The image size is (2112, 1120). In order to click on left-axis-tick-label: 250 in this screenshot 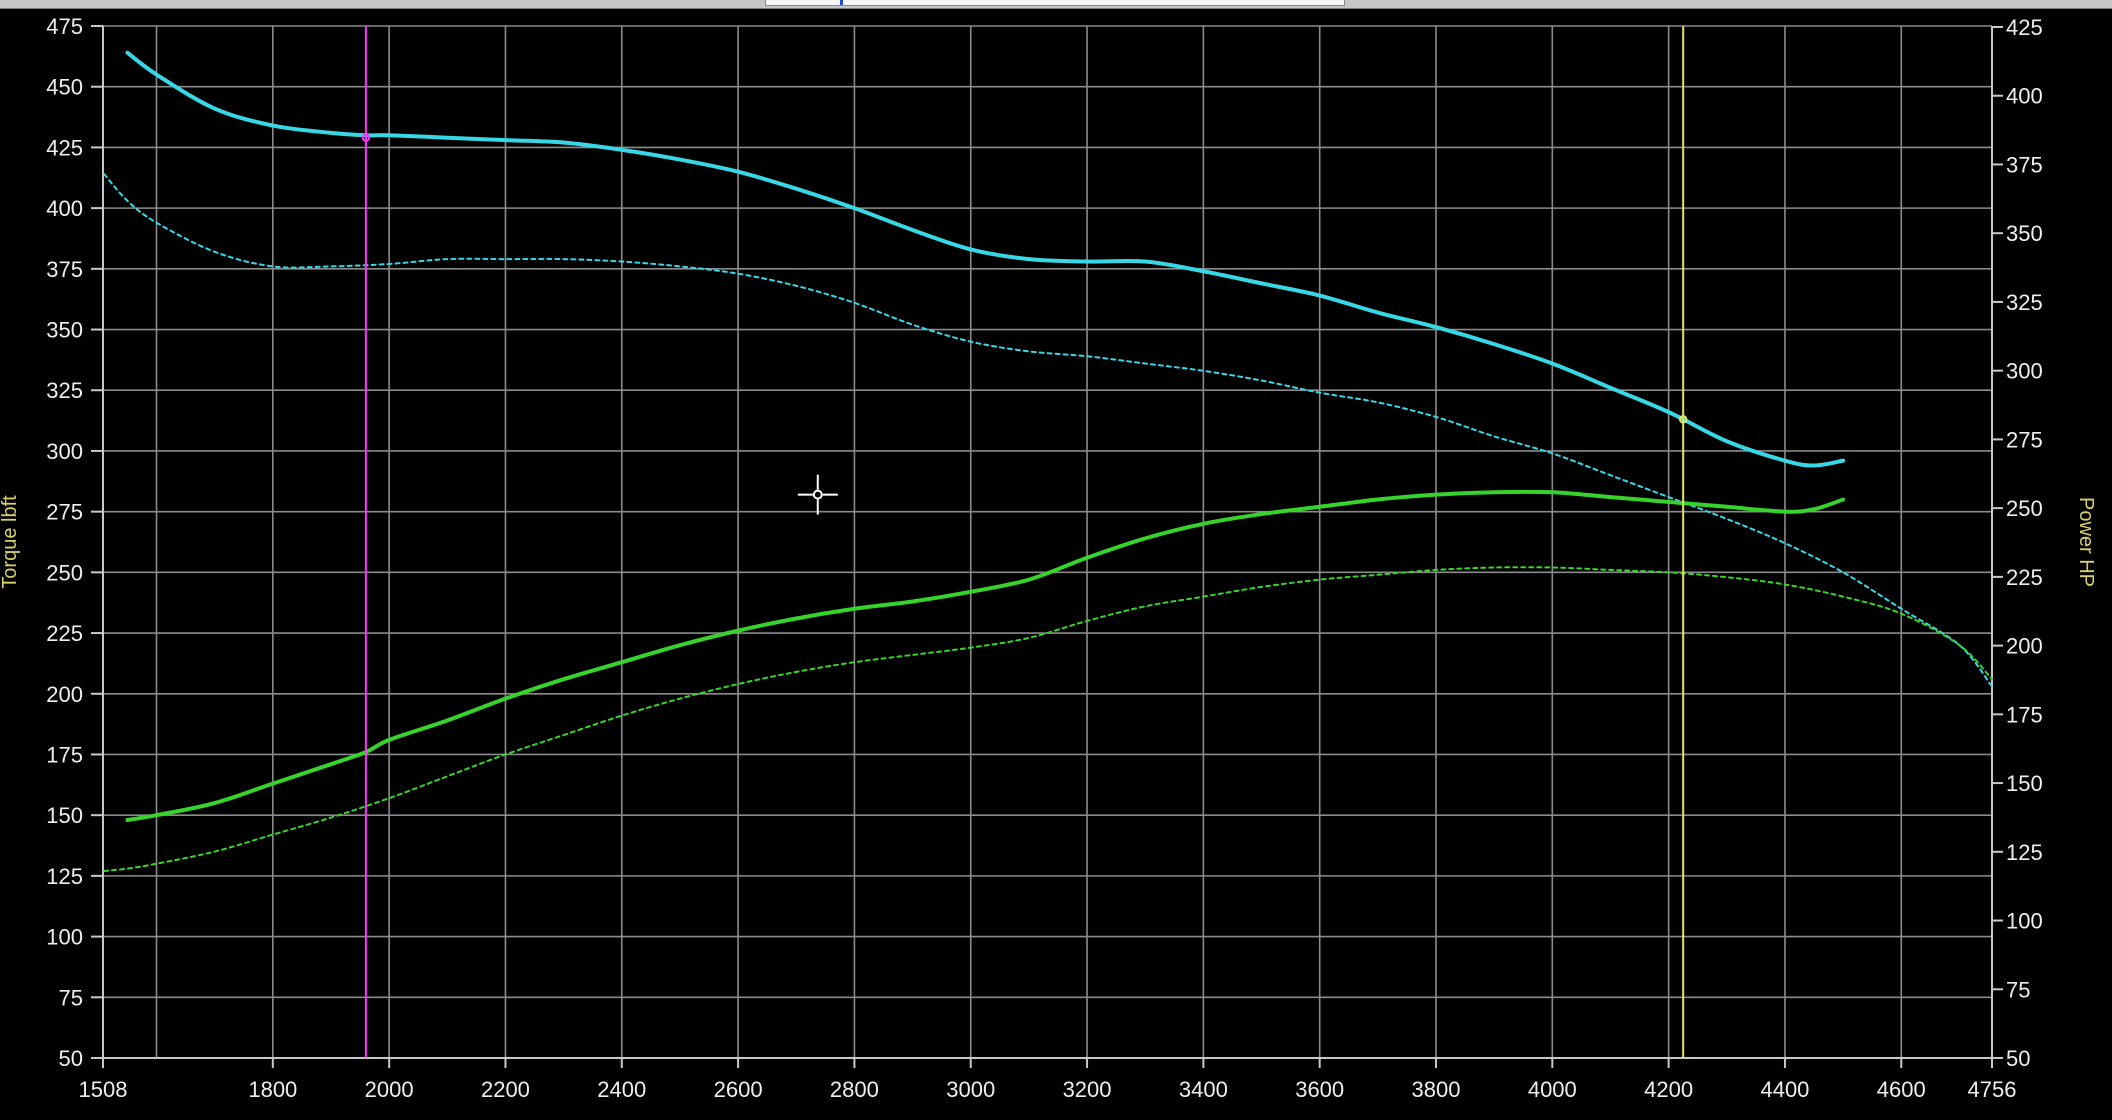, I will do `click(64, 572)`.